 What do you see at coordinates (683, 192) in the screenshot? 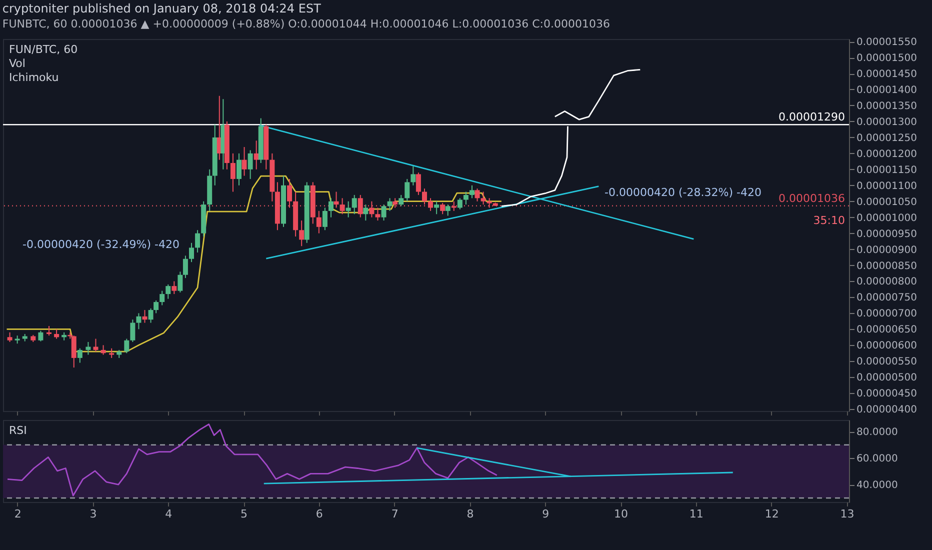
I see `annotation: -0.00000420 (-28.32%) -420` at bounding box center [683, 192].